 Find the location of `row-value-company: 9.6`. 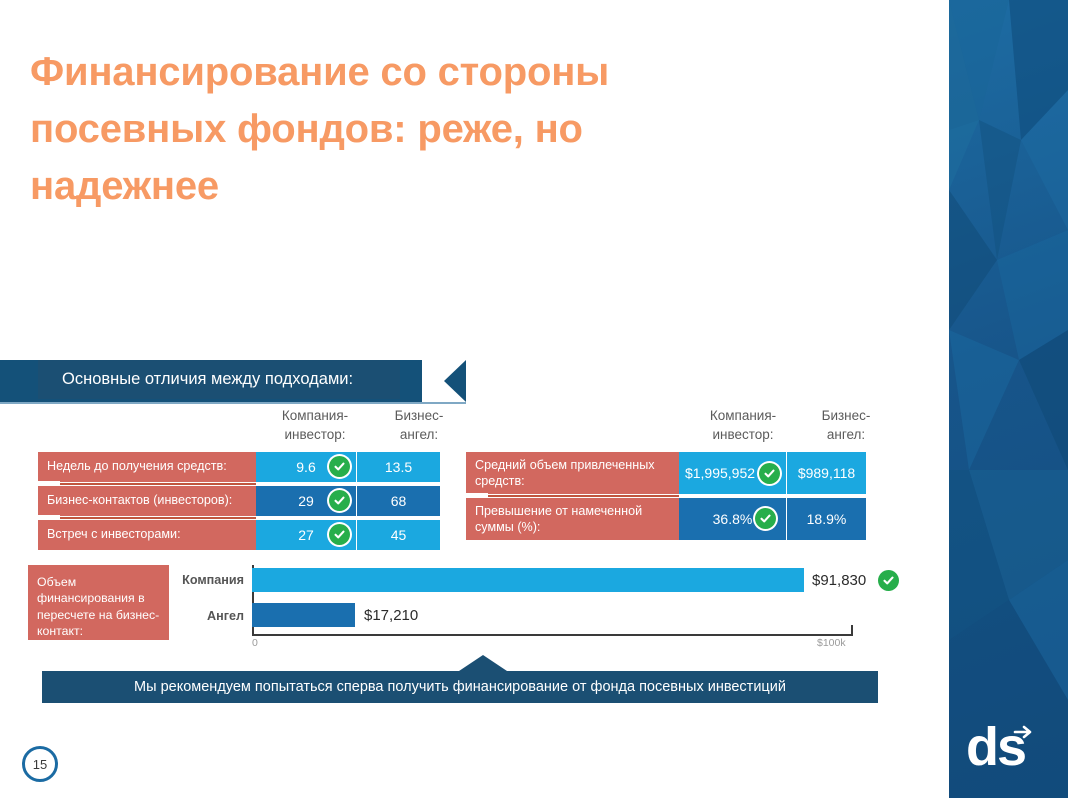

row-value-company: 9.6 is located at coordinates (306, 467).